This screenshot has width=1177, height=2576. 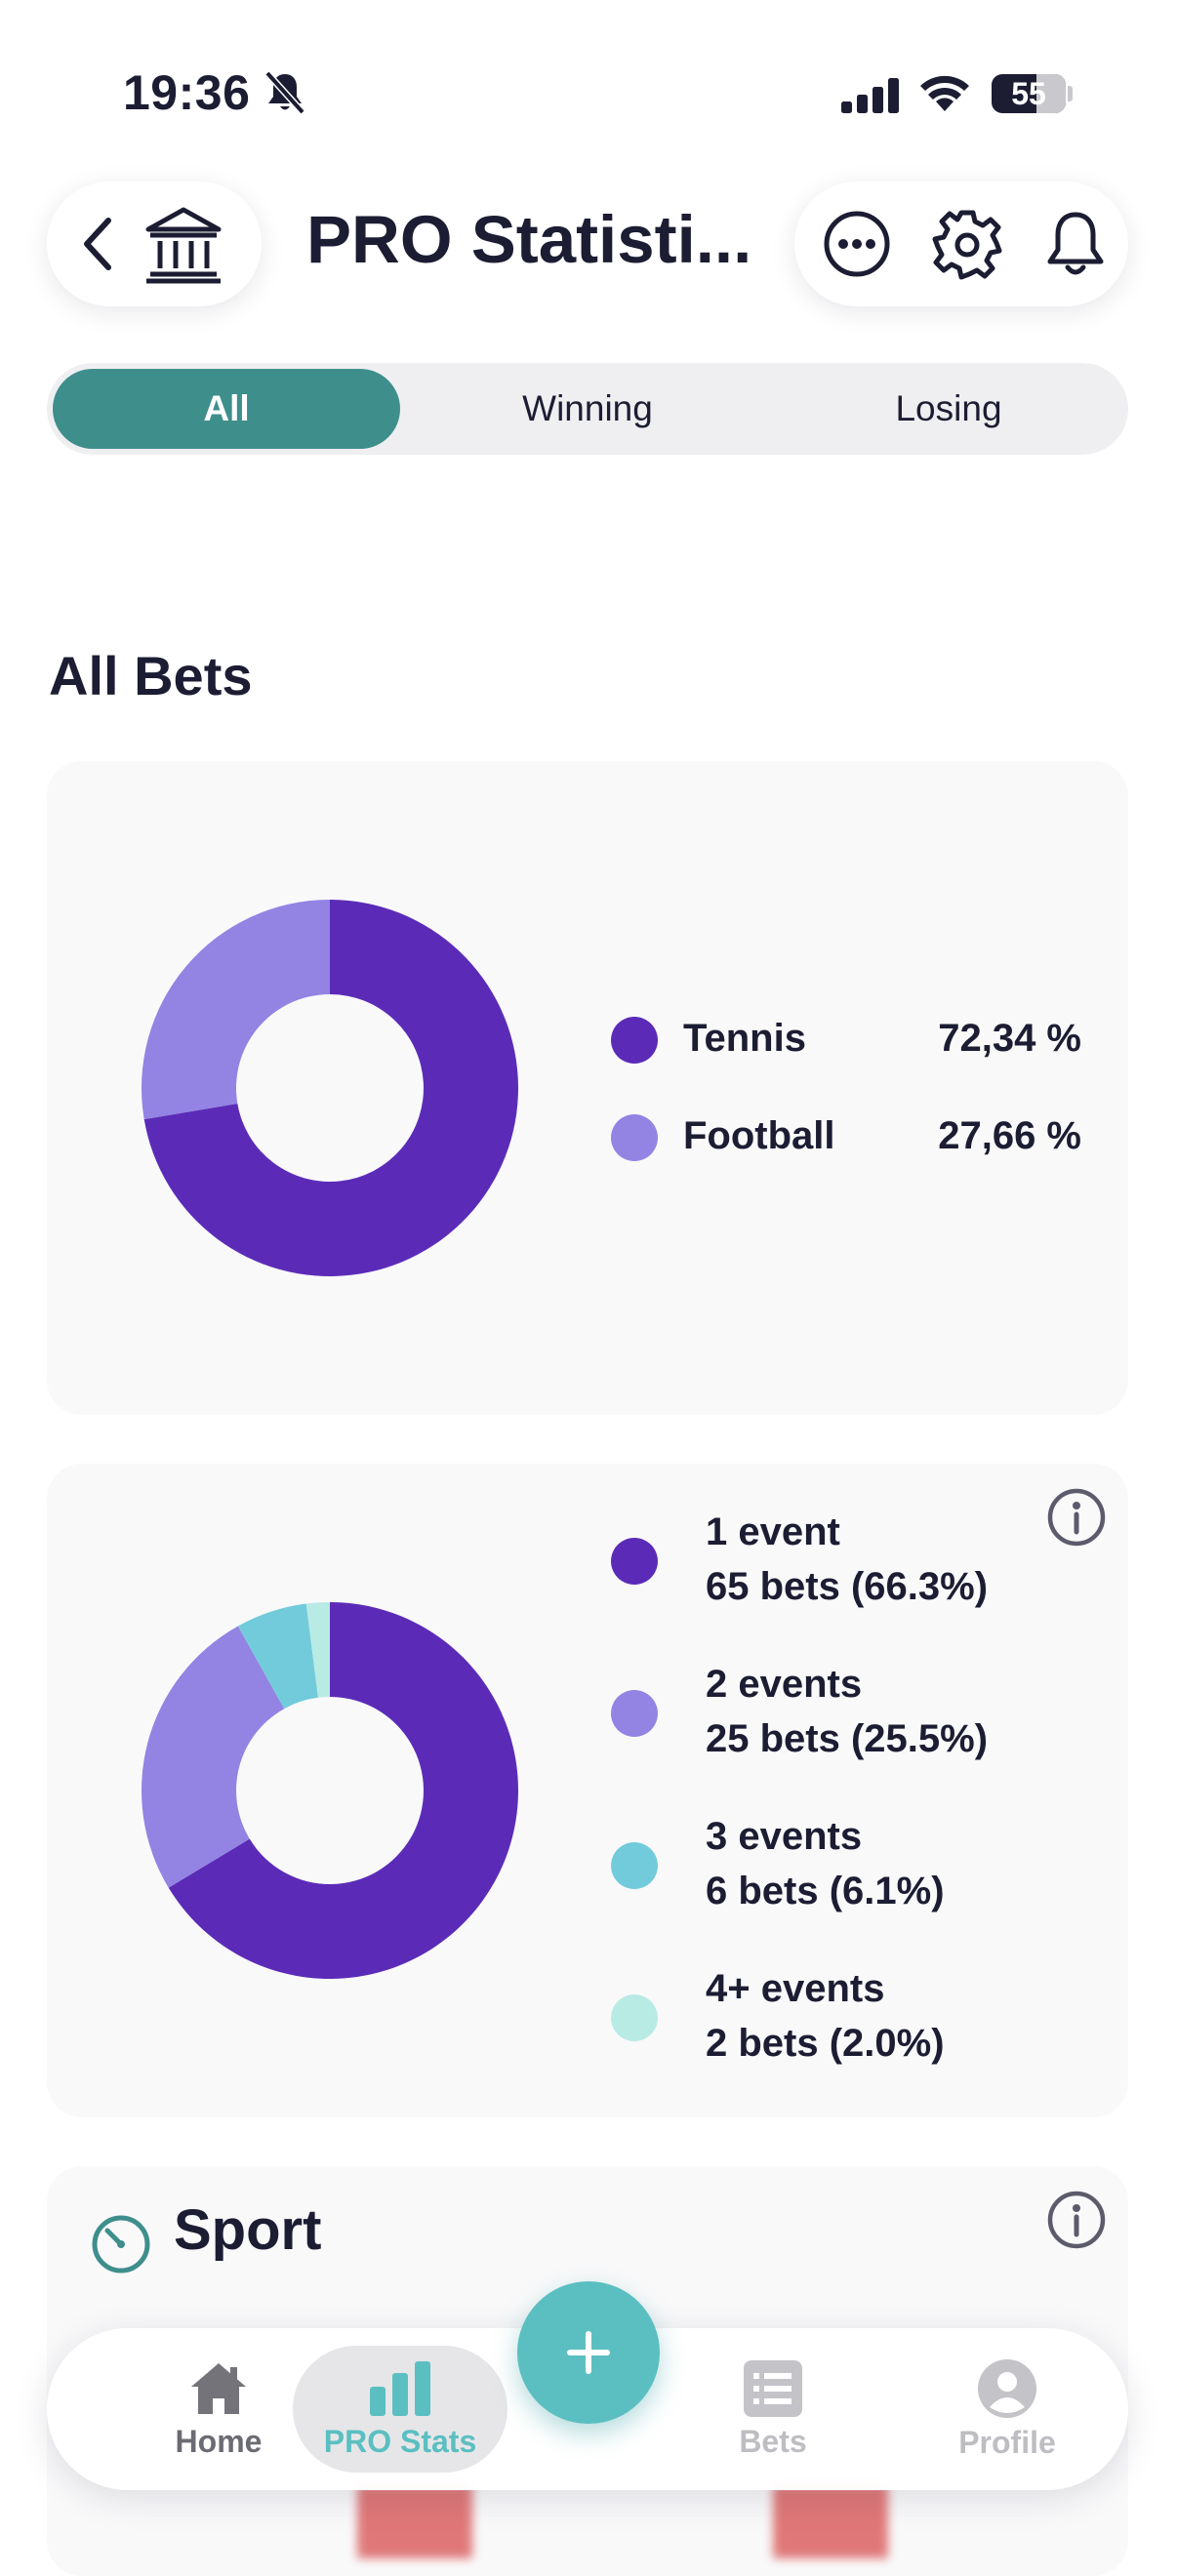 I want to click on plus-icon, so click(x=588, y=2352).